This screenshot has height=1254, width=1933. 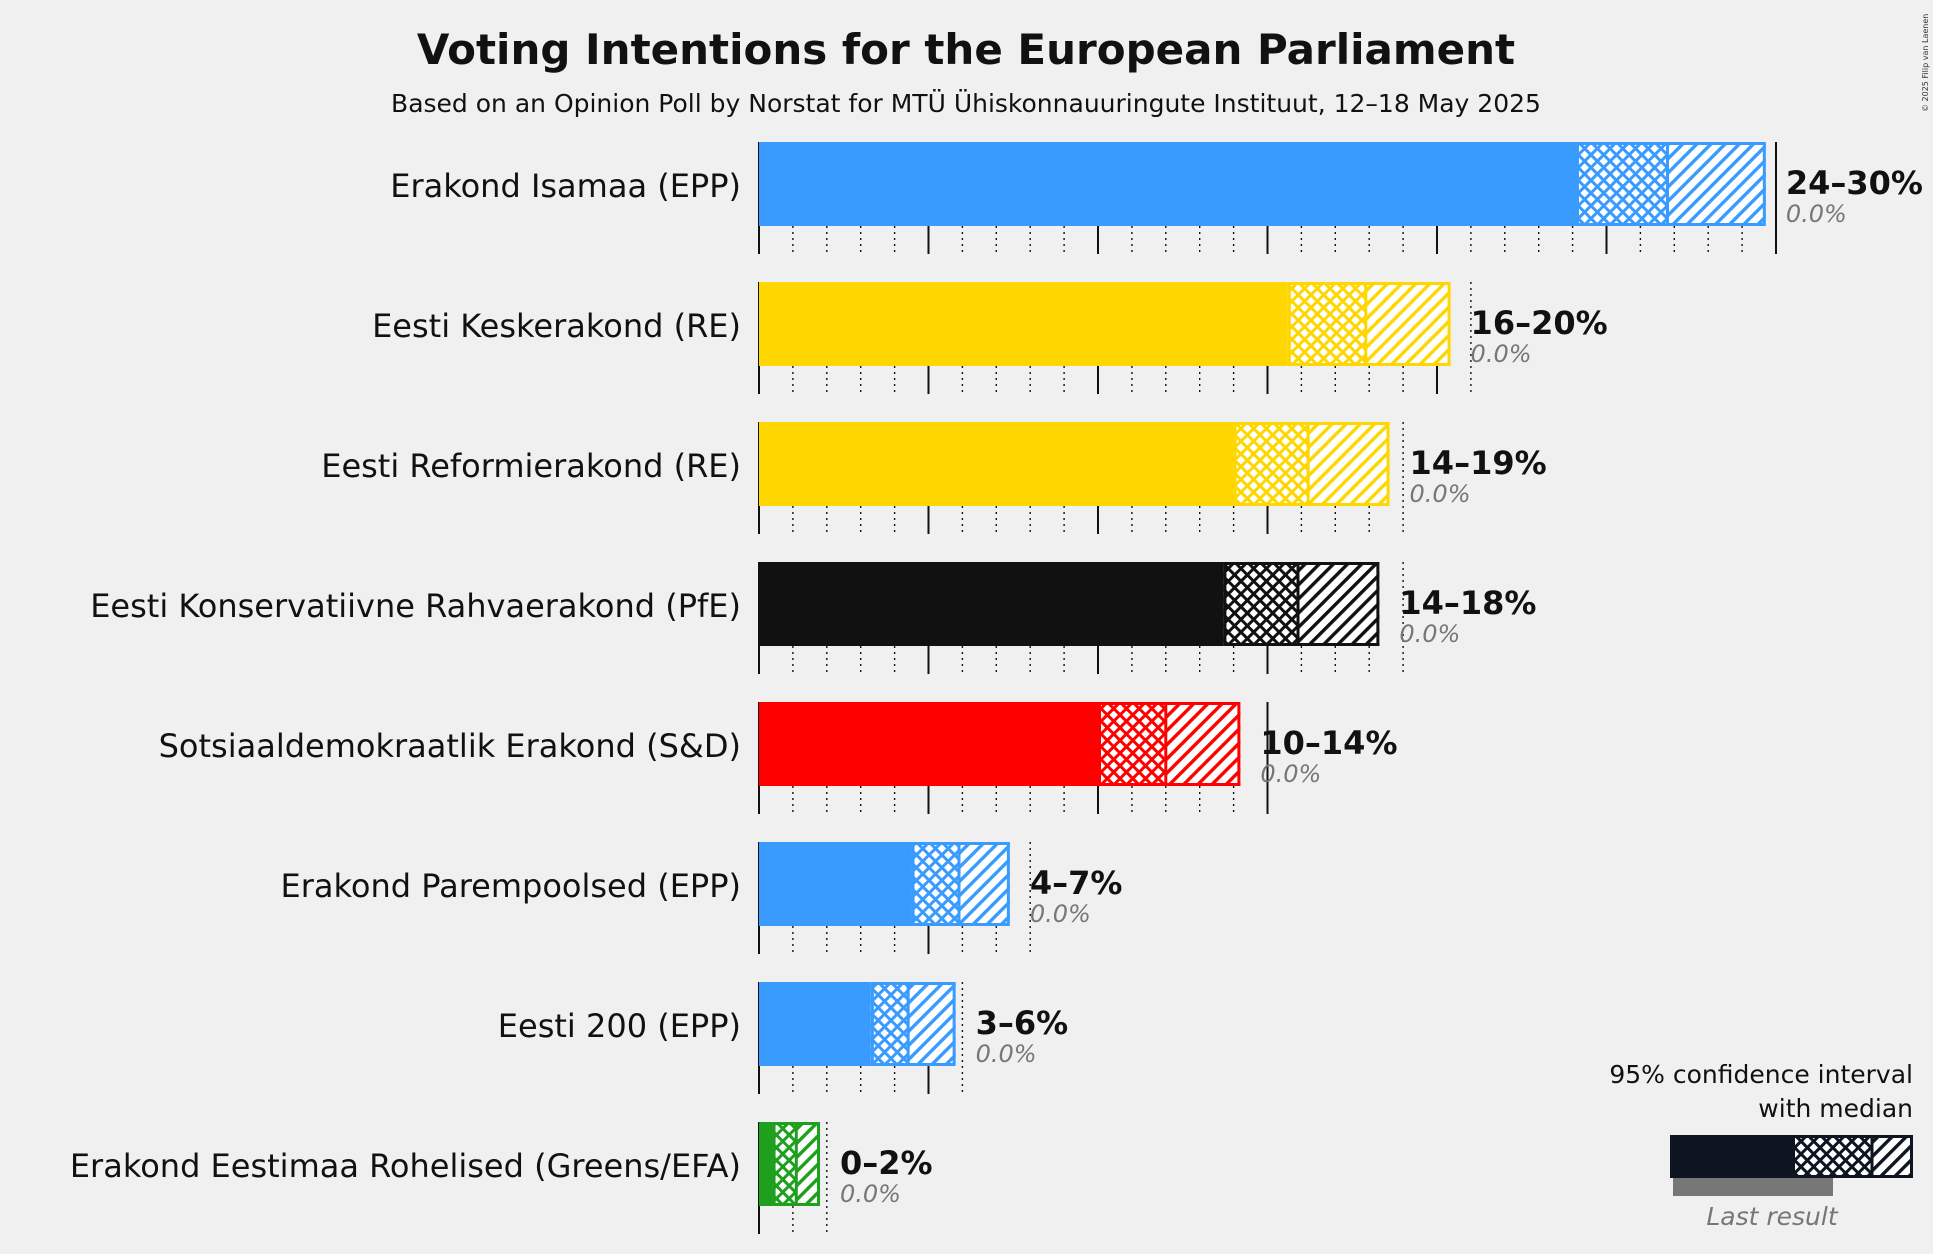 I want to click on legend-ci-solid, so click(x=1731, y=1156).